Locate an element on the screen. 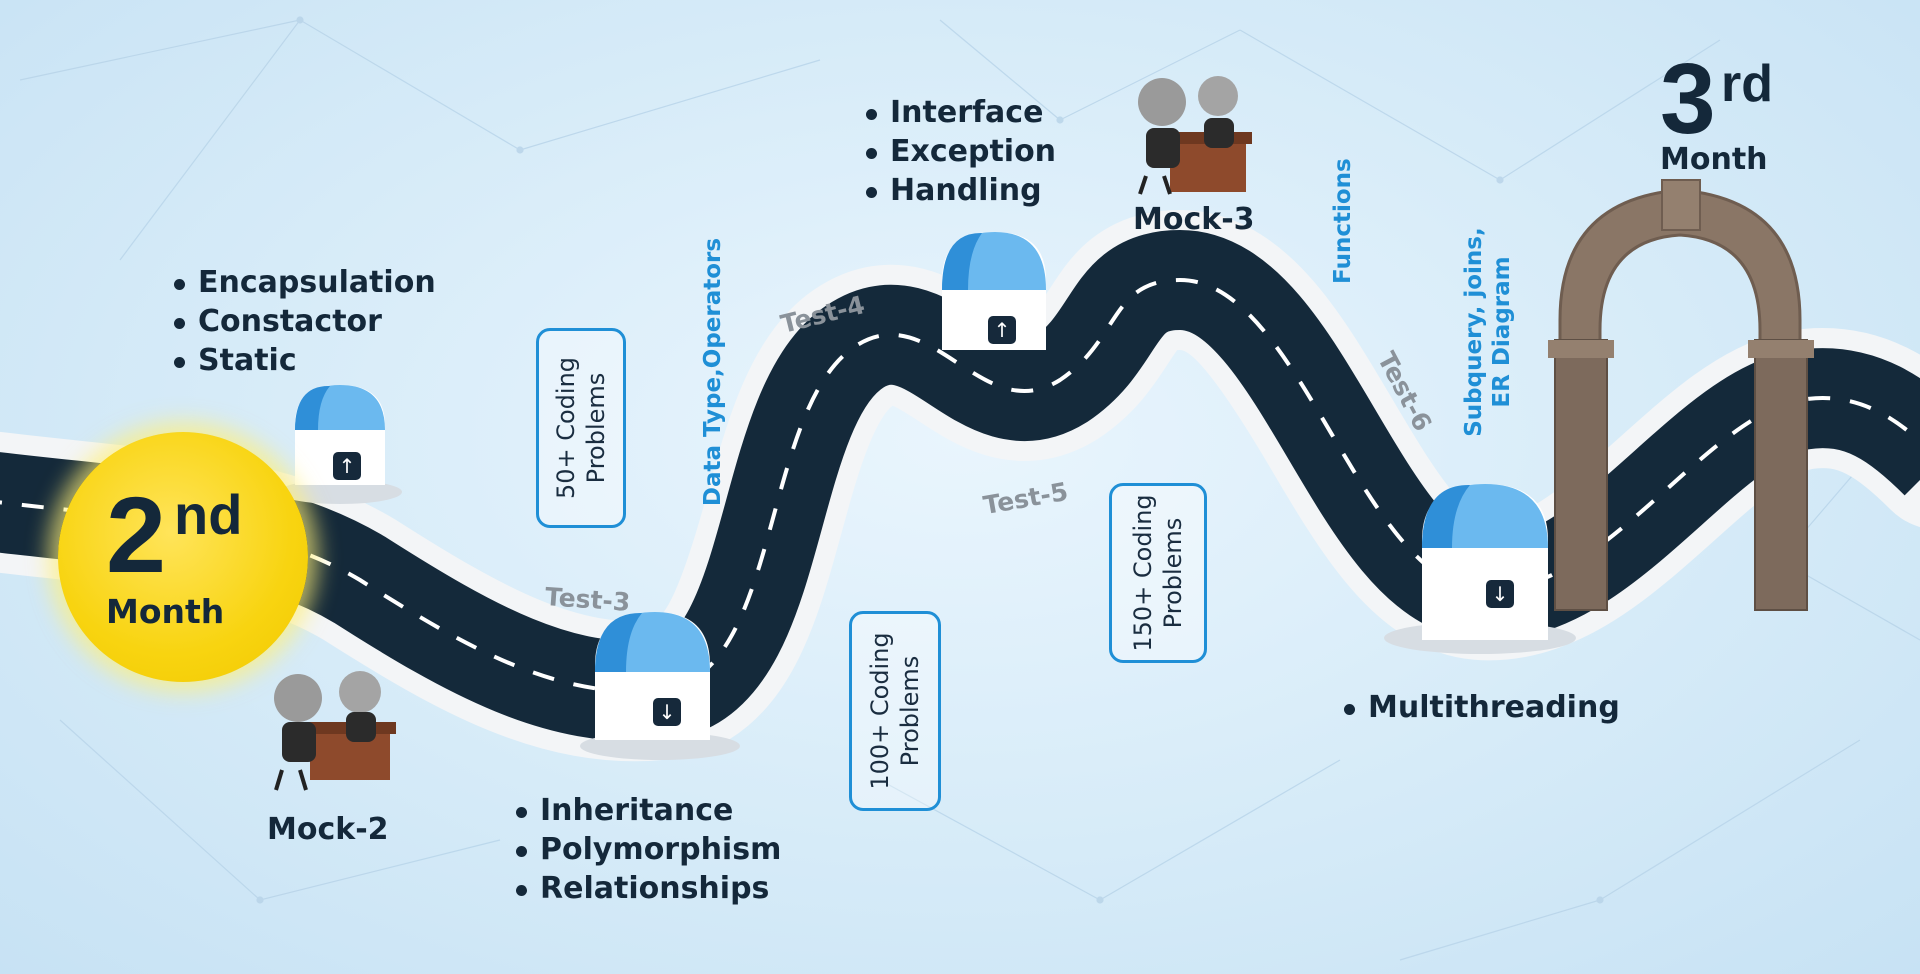 This screenshot has width=1920, height=974. list-item: Static is located at coordinates (304, 360).